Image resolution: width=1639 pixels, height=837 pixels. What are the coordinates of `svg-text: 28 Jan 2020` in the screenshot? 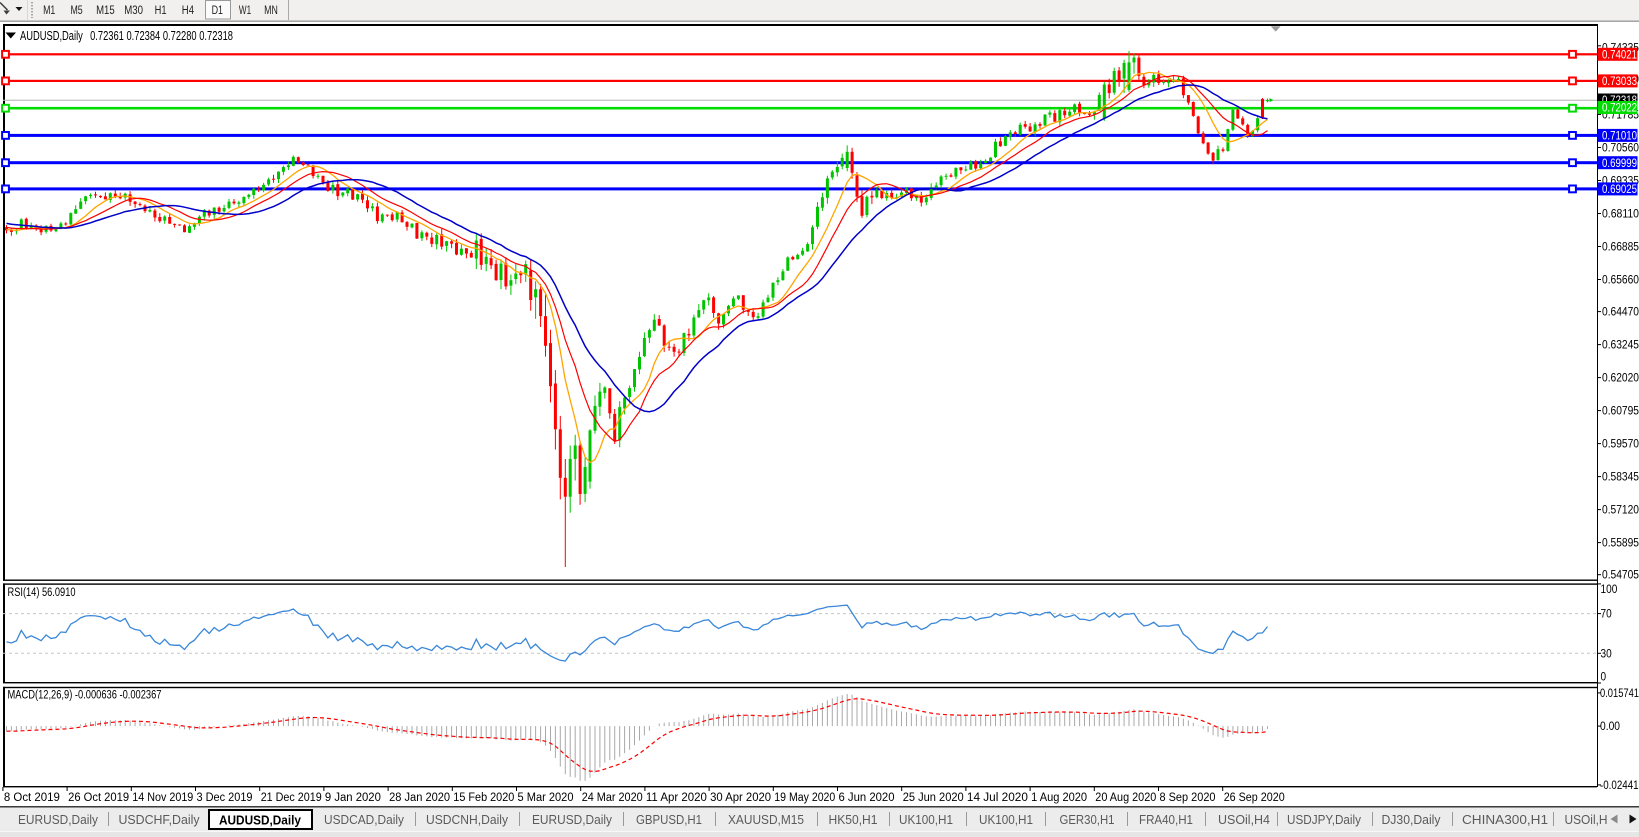 It's located at (419, 798).